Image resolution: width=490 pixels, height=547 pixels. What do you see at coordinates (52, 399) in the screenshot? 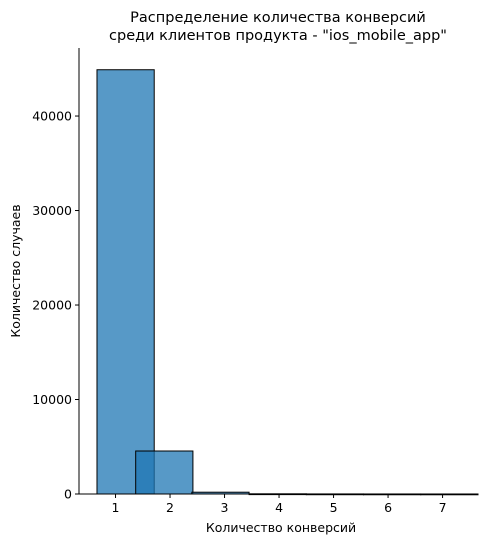
I see `y-tick-label: 10000` at bounding box center [52, 399].